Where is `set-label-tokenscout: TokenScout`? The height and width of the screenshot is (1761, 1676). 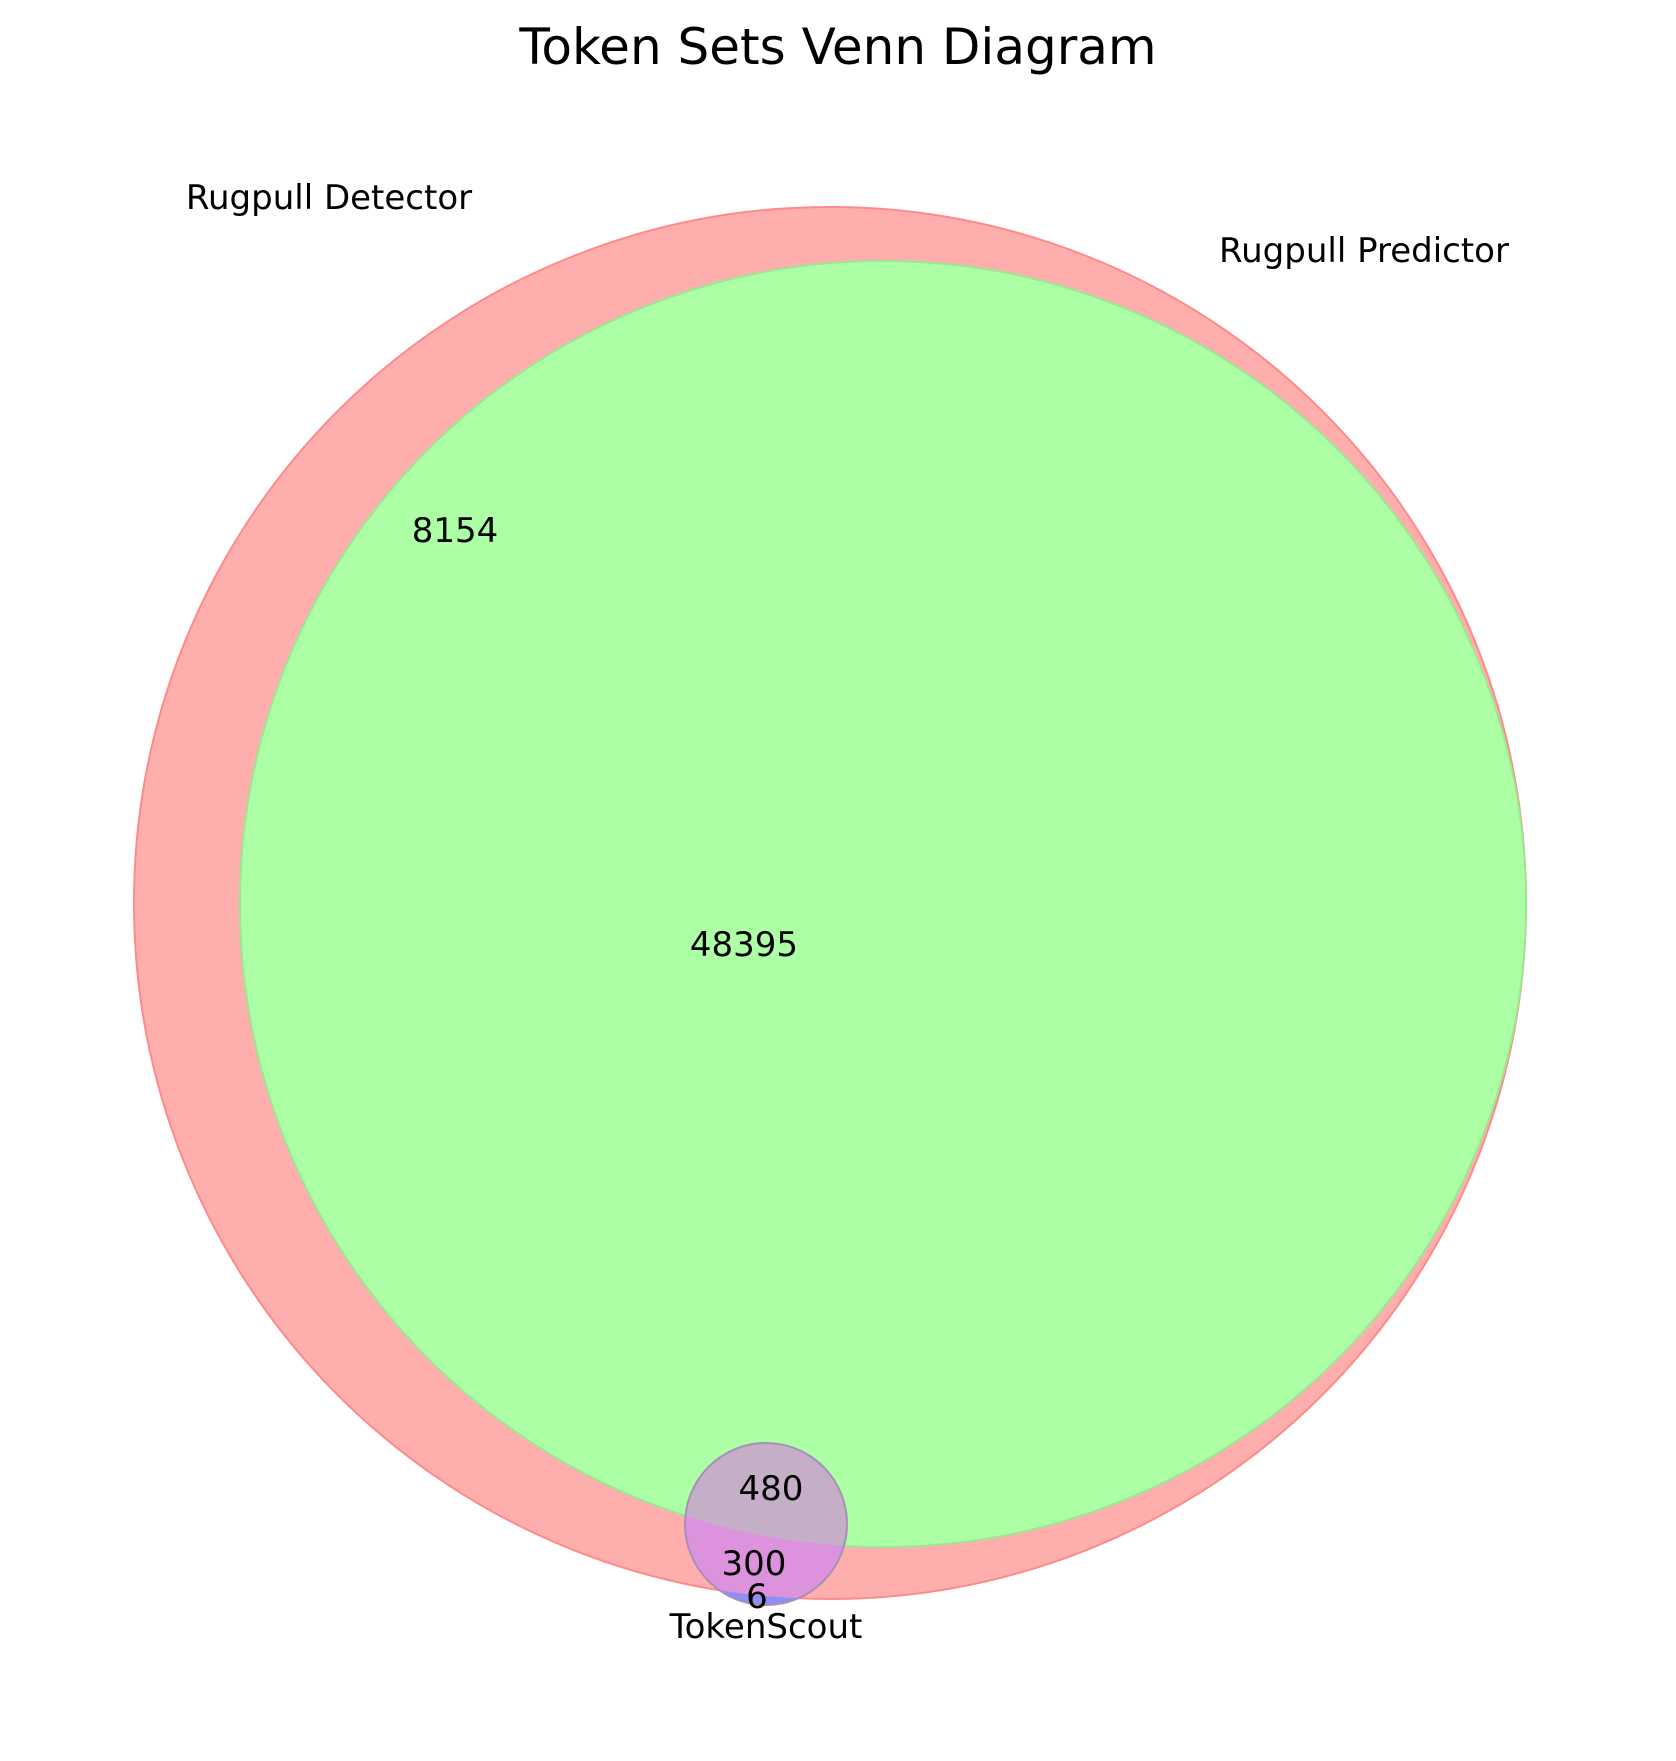
set-label-tokenscout: TokenScout is located at coordinates (766, 1627).